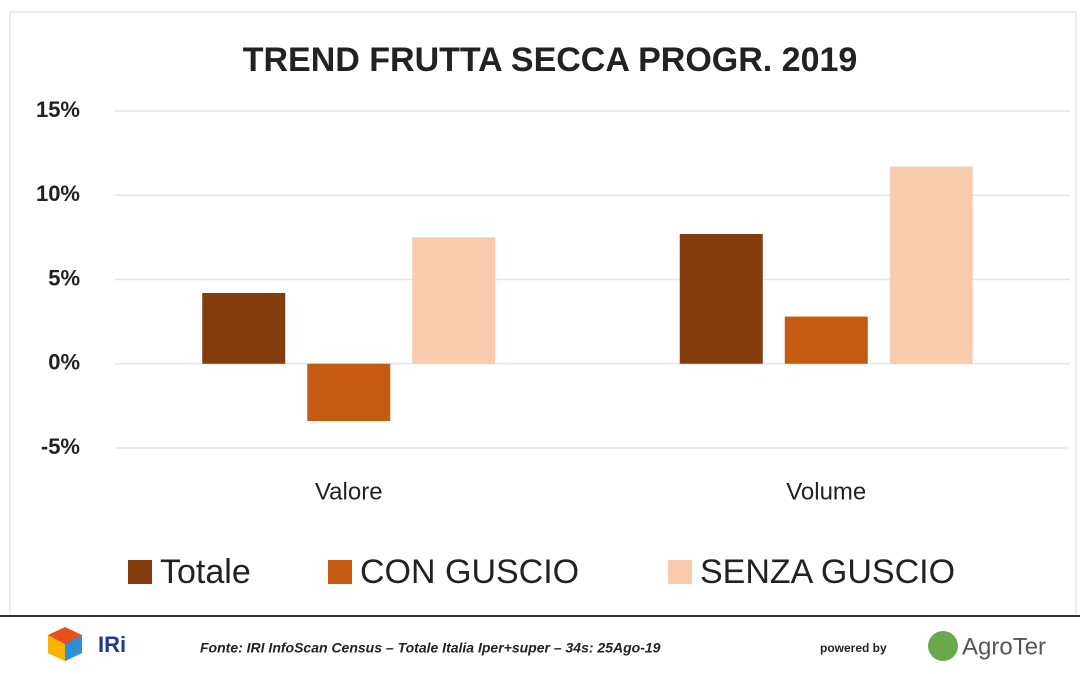  I want to click on footer-powered: powered by, so click(853, 648).